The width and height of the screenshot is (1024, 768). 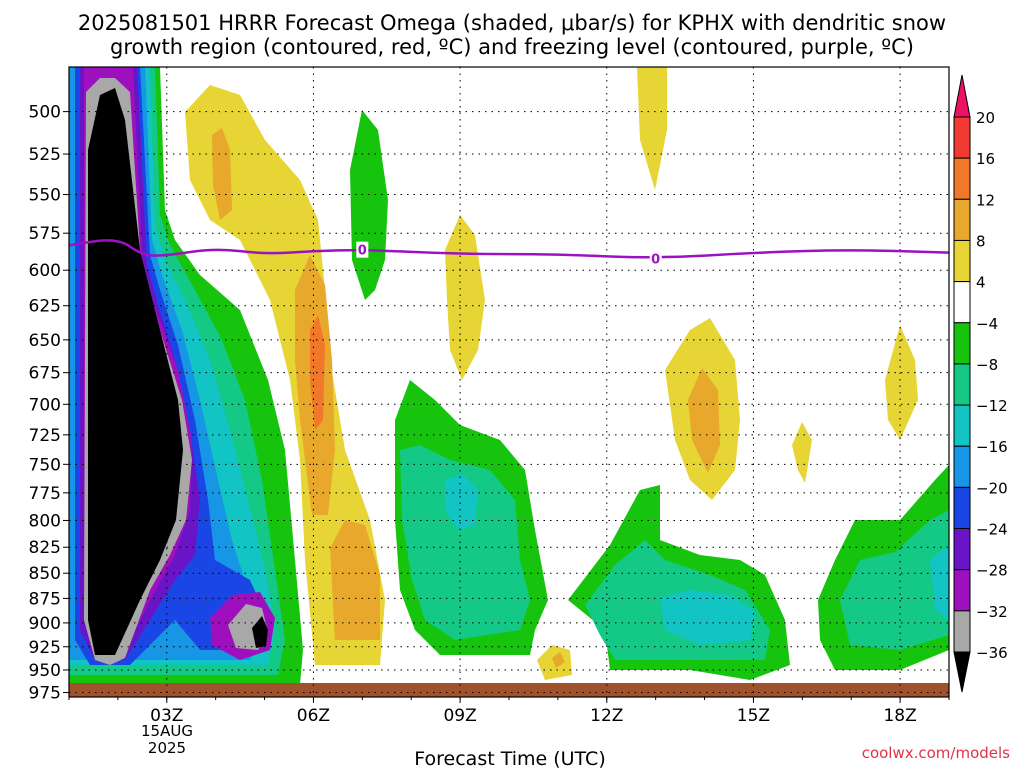 What do you see at coordinates (992, 571) in the screenshot?
I see `colorbar-label: −28` at bounding box center [992, 571].